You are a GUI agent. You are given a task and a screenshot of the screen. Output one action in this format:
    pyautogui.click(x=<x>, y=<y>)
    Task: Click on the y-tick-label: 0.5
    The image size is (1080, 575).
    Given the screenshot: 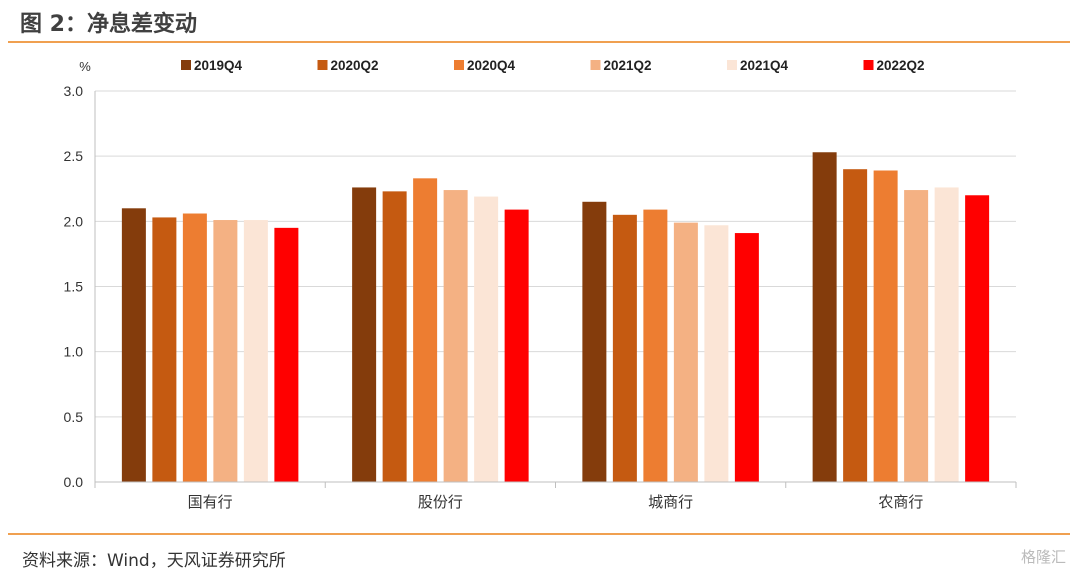 What is the action you would take?
    pyautogui.click(x=74, y=417)
    